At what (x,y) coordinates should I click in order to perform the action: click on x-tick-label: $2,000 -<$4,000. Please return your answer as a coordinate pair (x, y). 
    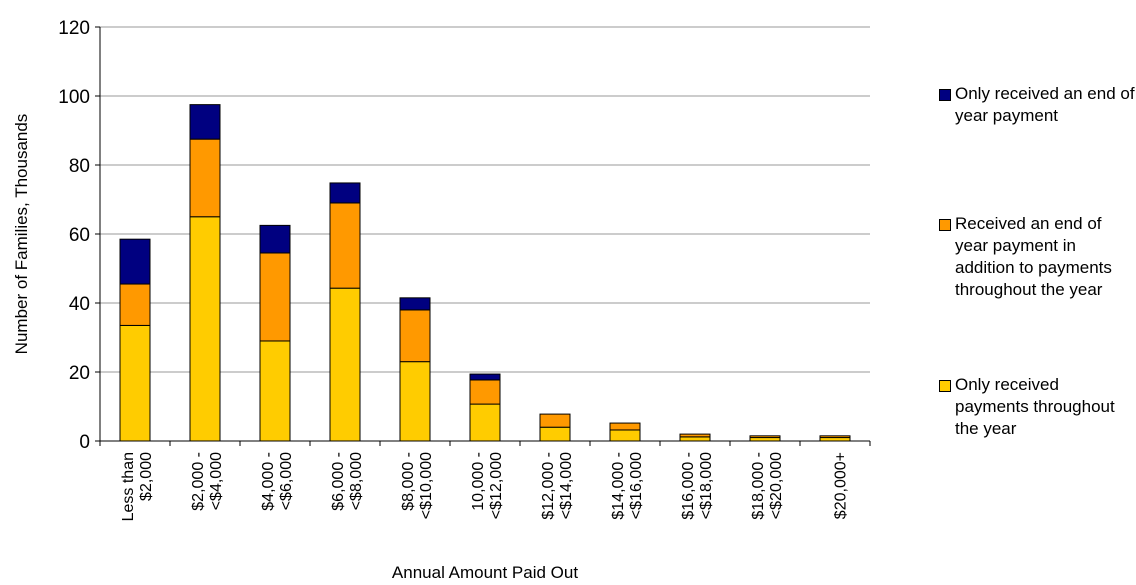
    Looking at the image, I should click on (207, 481).